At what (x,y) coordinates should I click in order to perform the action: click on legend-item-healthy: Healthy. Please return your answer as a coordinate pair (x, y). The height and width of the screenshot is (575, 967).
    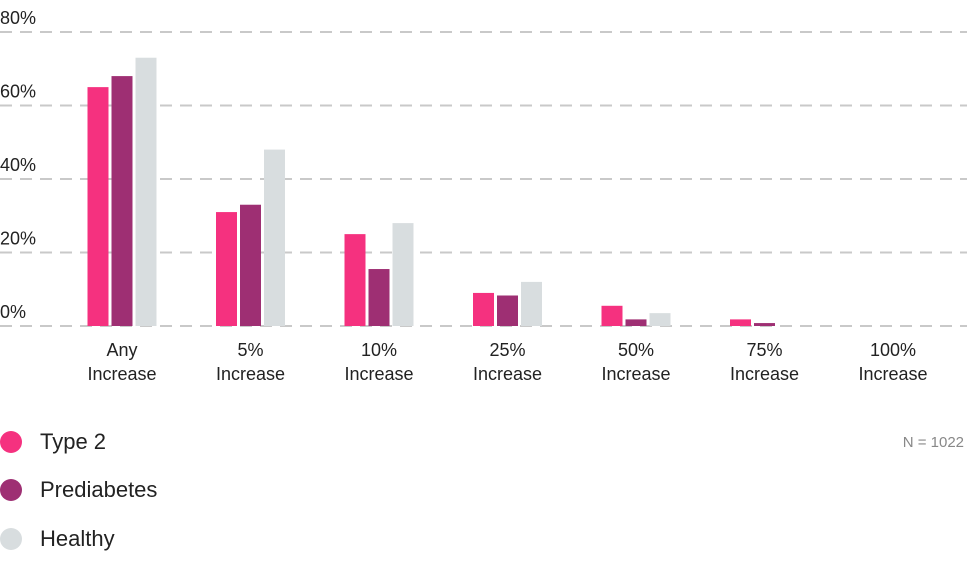
    Looking at the image, I should click on (57, 539).